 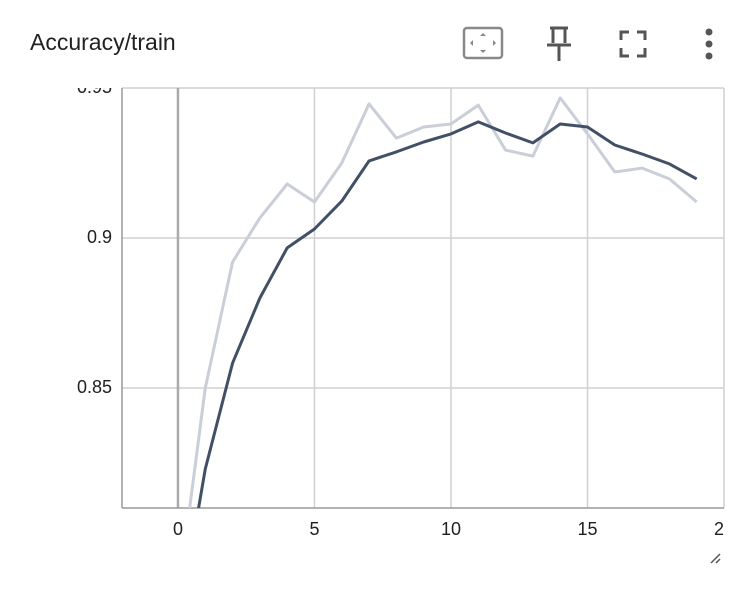 What do you see at coordinates (178, 529) in the screenshot?
I see `x-tick-label: 0` at bounding box center [178, 529].